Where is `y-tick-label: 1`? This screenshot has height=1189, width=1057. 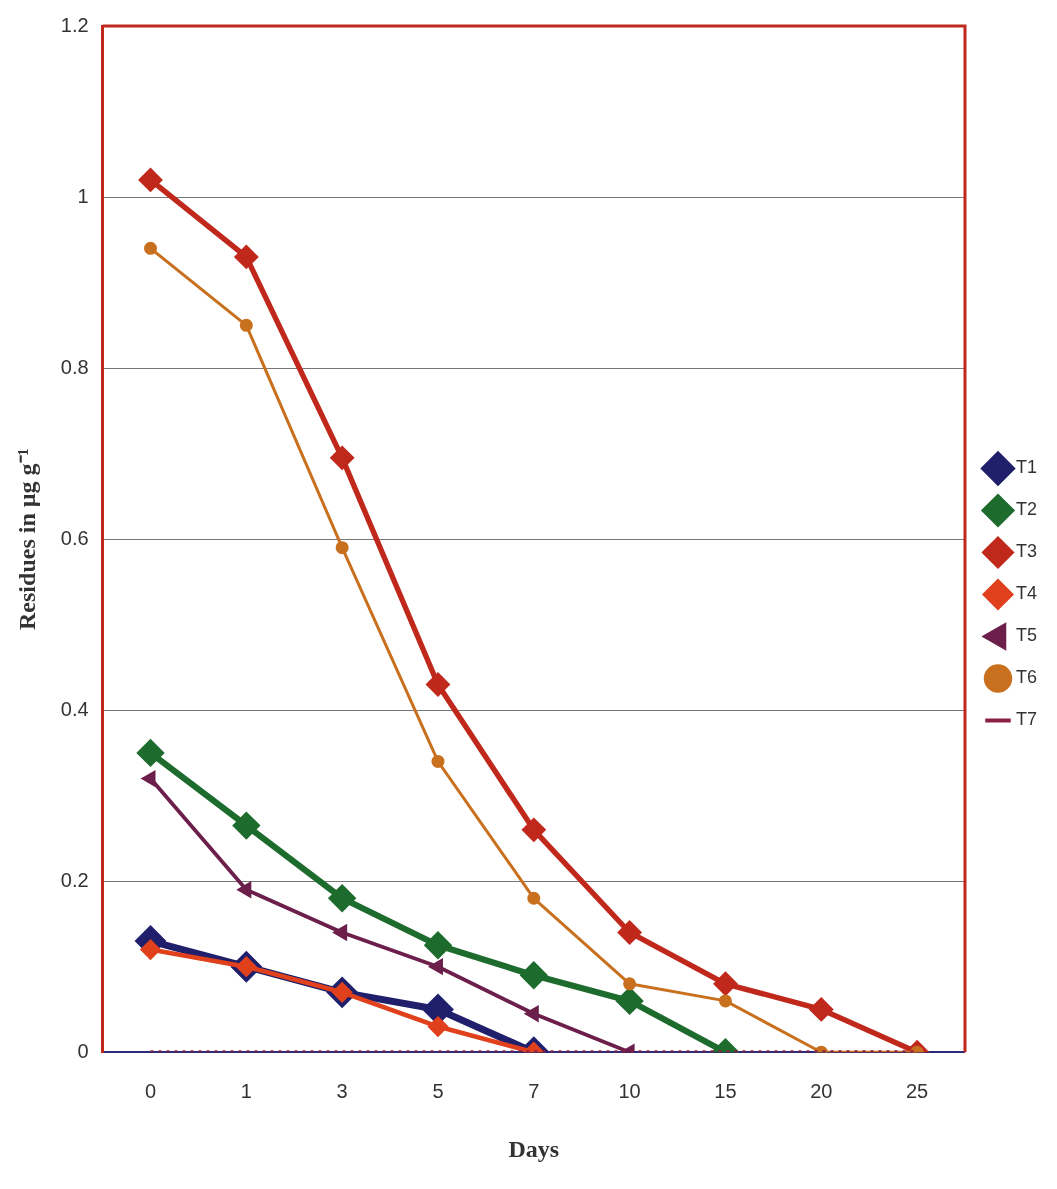
y-tick-label: 1 is located at coordinates (83, 195).